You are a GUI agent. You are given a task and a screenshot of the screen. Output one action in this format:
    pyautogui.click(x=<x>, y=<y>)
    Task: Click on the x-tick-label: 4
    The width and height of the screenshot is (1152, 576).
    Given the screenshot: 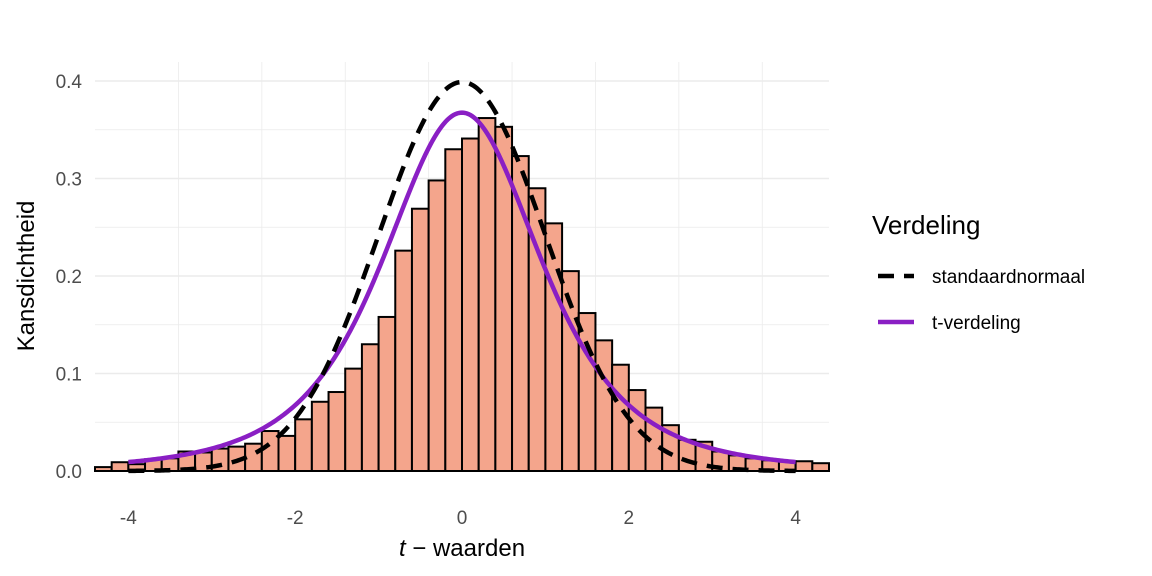 What is the action you would take?
    pyautogui.click(x=795, y=518)
    